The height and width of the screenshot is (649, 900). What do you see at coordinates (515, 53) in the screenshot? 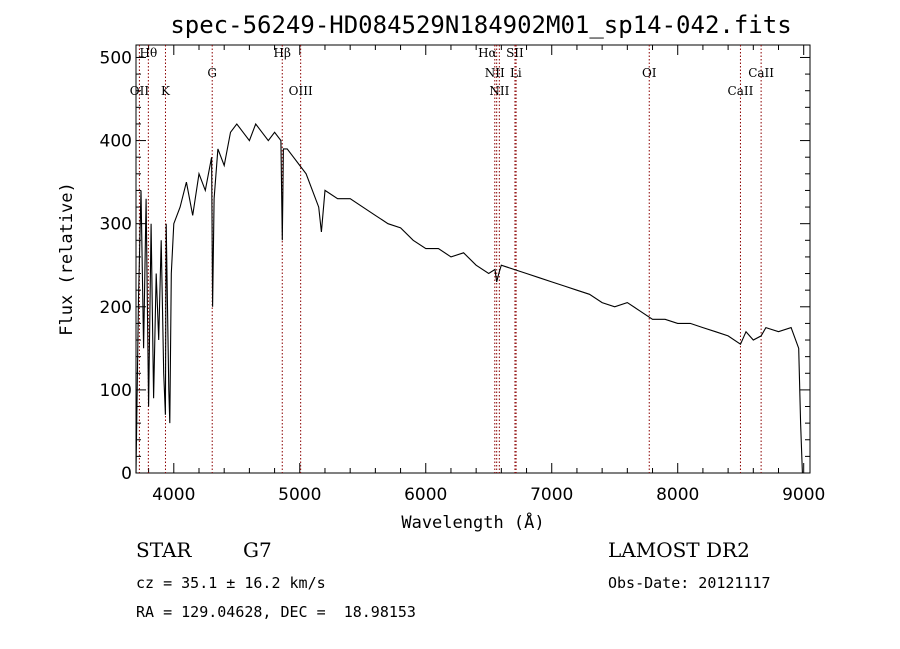
I see `spectral-line-label: SII` at bounding box center [515, 53].